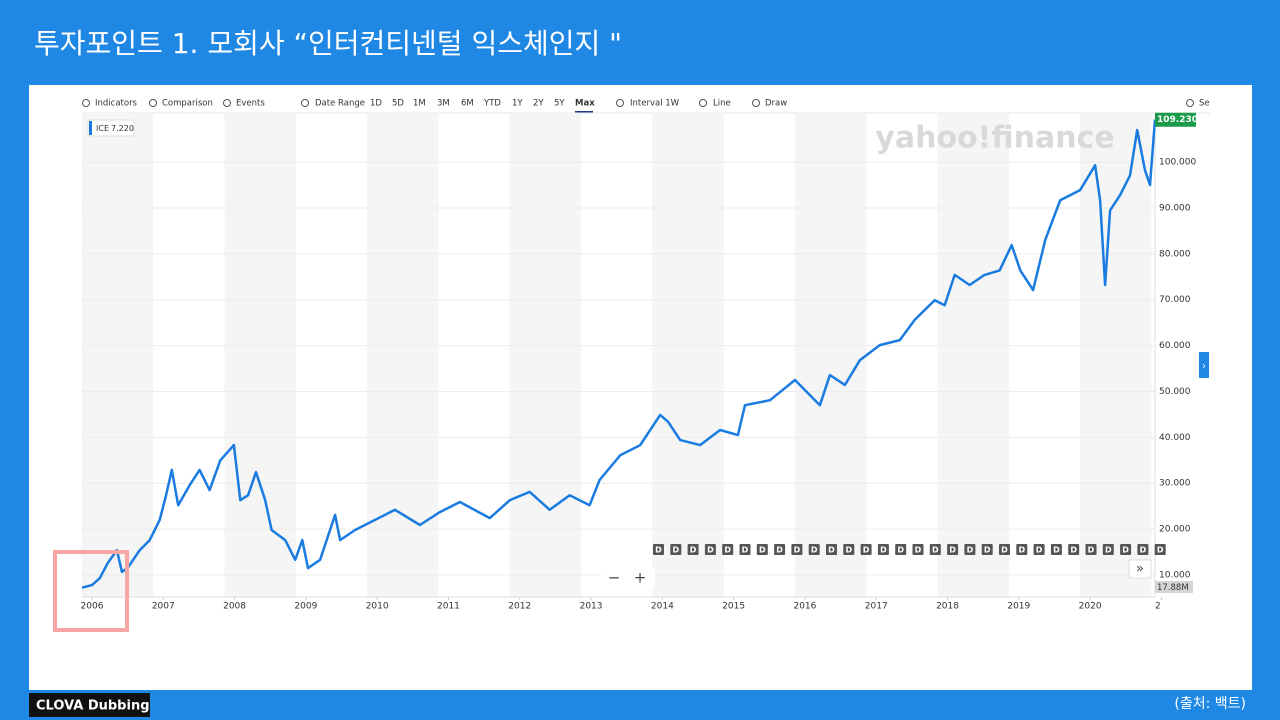 This screenshot has height=720, width=1280. Describe the element at coordinates (492, 104) in the screenshot. I see `toolbar-item: YTD` at that location.